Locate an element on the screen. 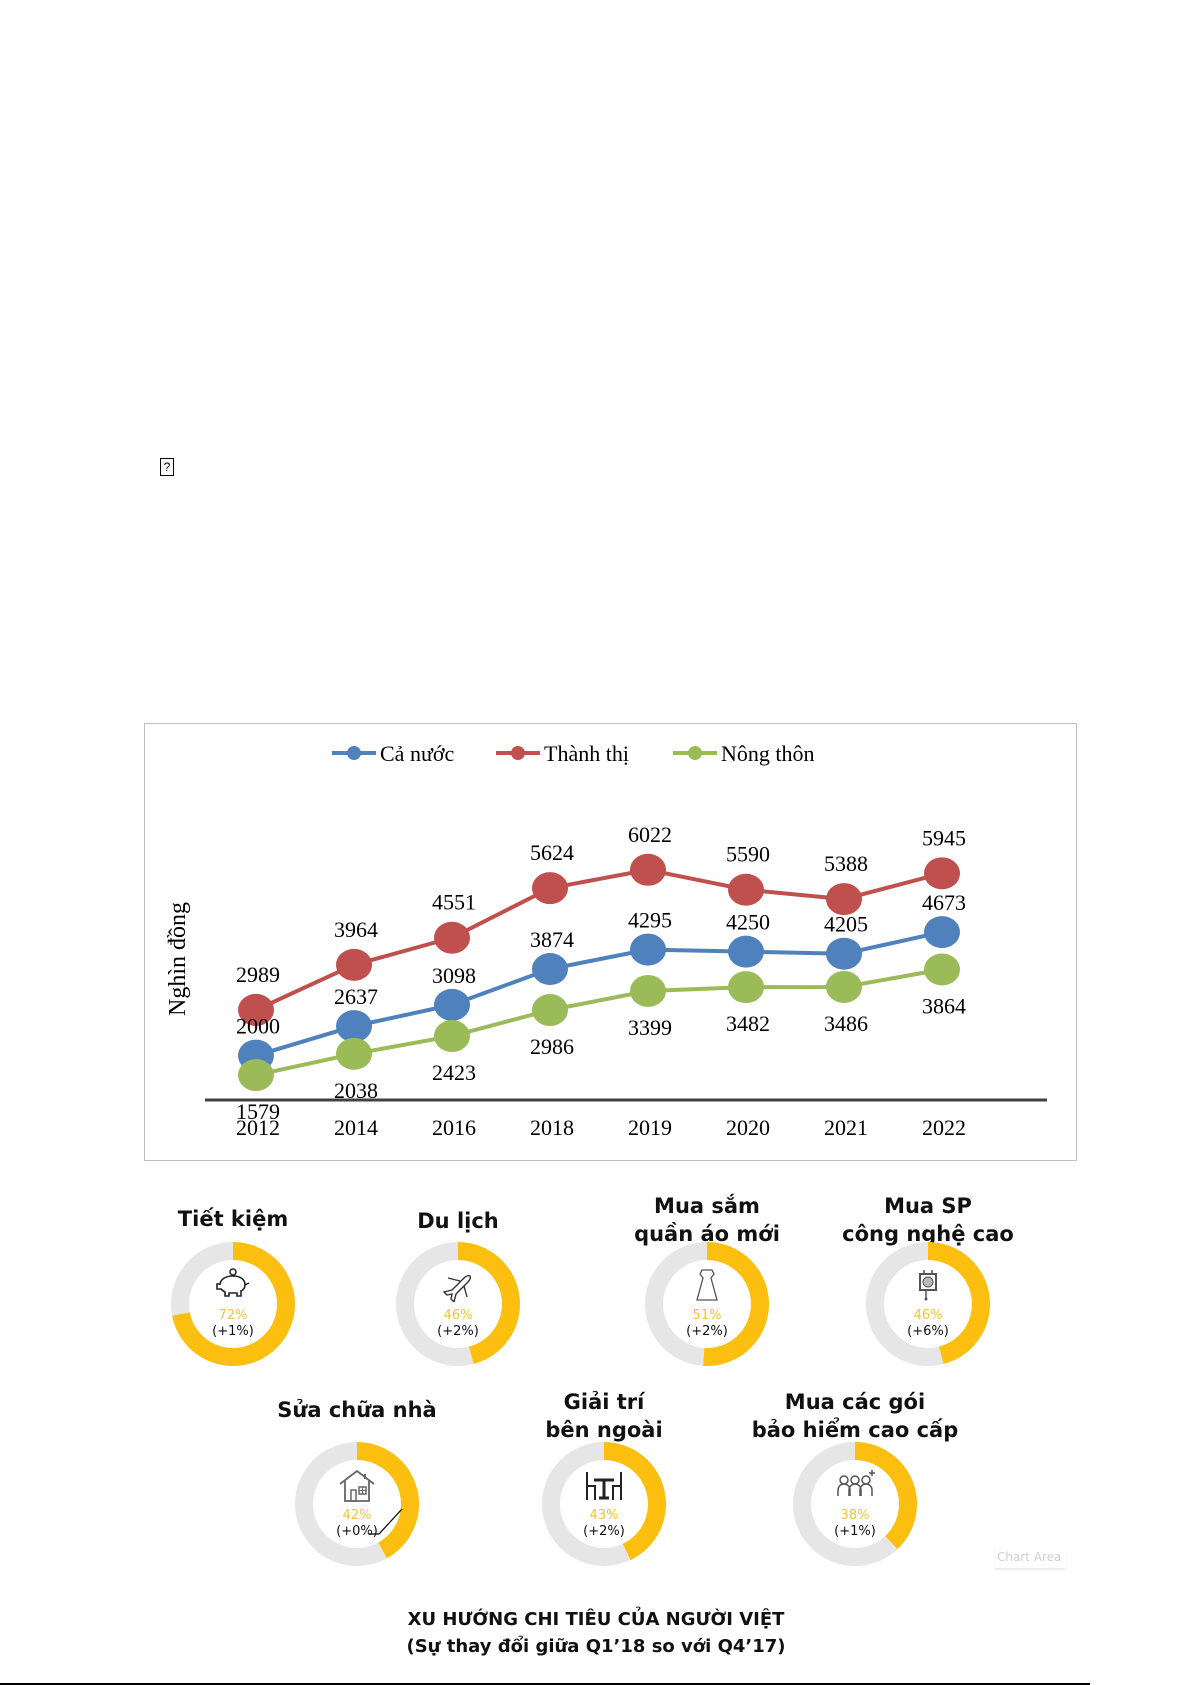 The width and height of the screenshot is (1192, 1685). donut-5: 42% (+0%) is located at coordinates (357, 1504).